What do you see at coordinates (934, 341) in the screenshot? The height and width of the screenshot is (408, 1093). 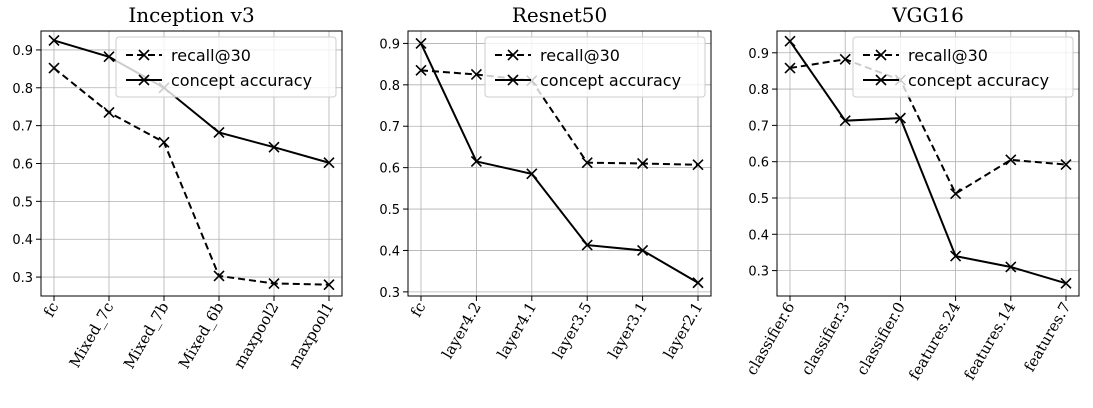 I see `x-tick-label: features.24` at bounding box center [934, 341].